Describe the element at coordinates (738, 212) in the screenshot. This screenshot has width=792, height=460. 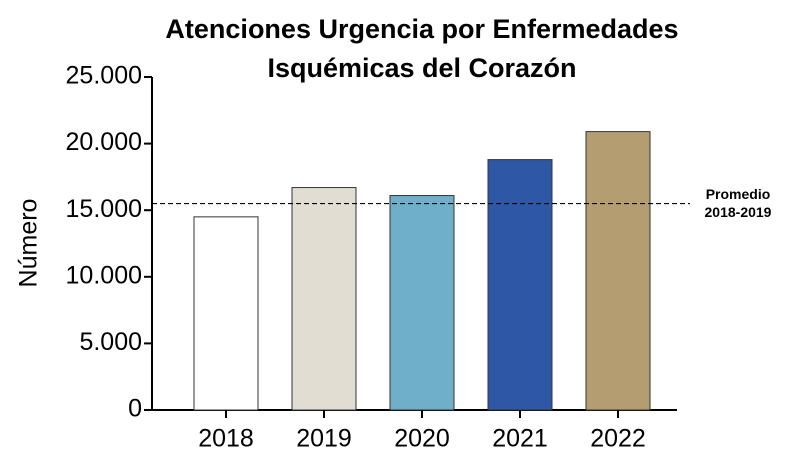
I see `reference-label: 2018-2019` at that location.